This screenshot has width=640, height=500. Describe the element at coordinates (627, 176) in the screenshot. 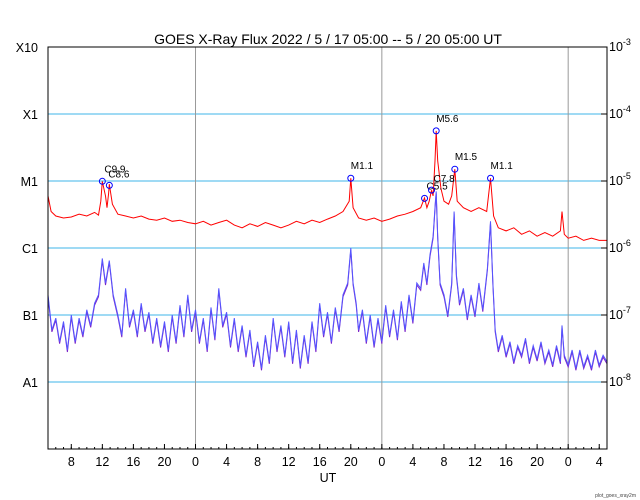

I see `right-axis-label-exponent: -5` at that location.